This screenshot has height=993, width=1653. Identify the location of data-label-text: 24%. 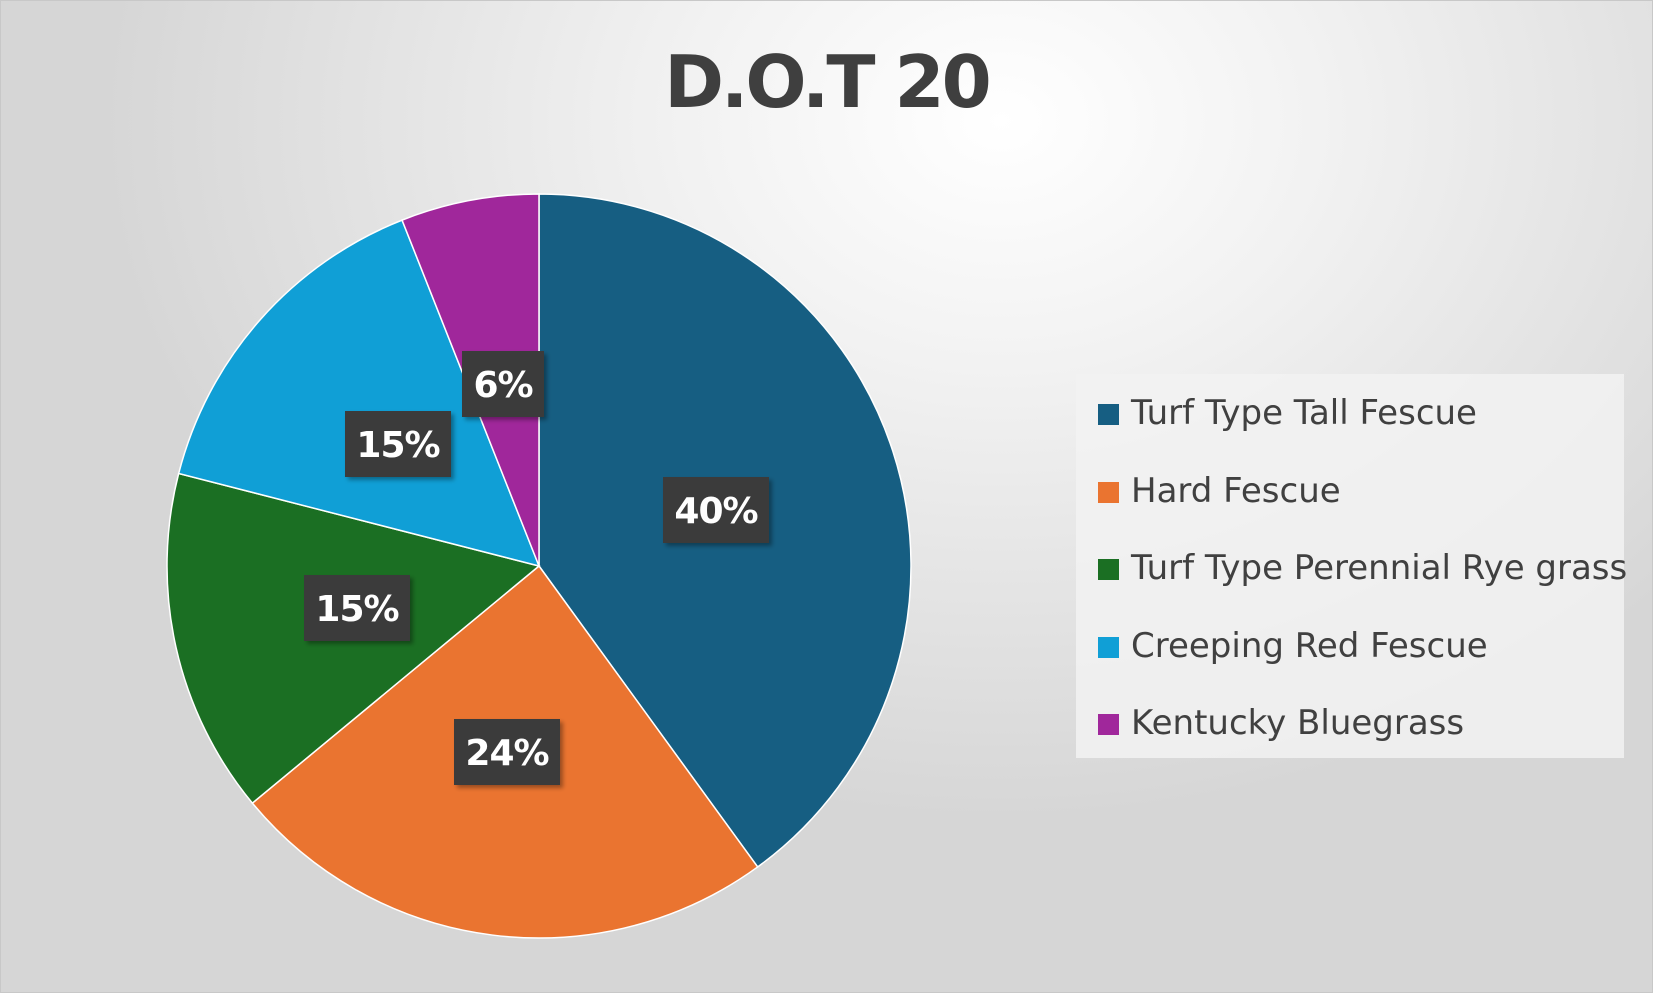
(506, 753).